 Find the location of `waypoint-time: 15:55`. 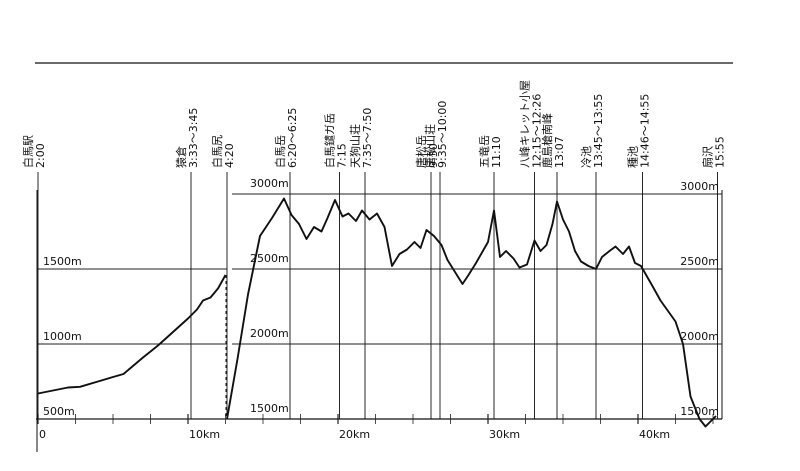

waypoint-time: 15:55 is located at coordinates (720, 152).